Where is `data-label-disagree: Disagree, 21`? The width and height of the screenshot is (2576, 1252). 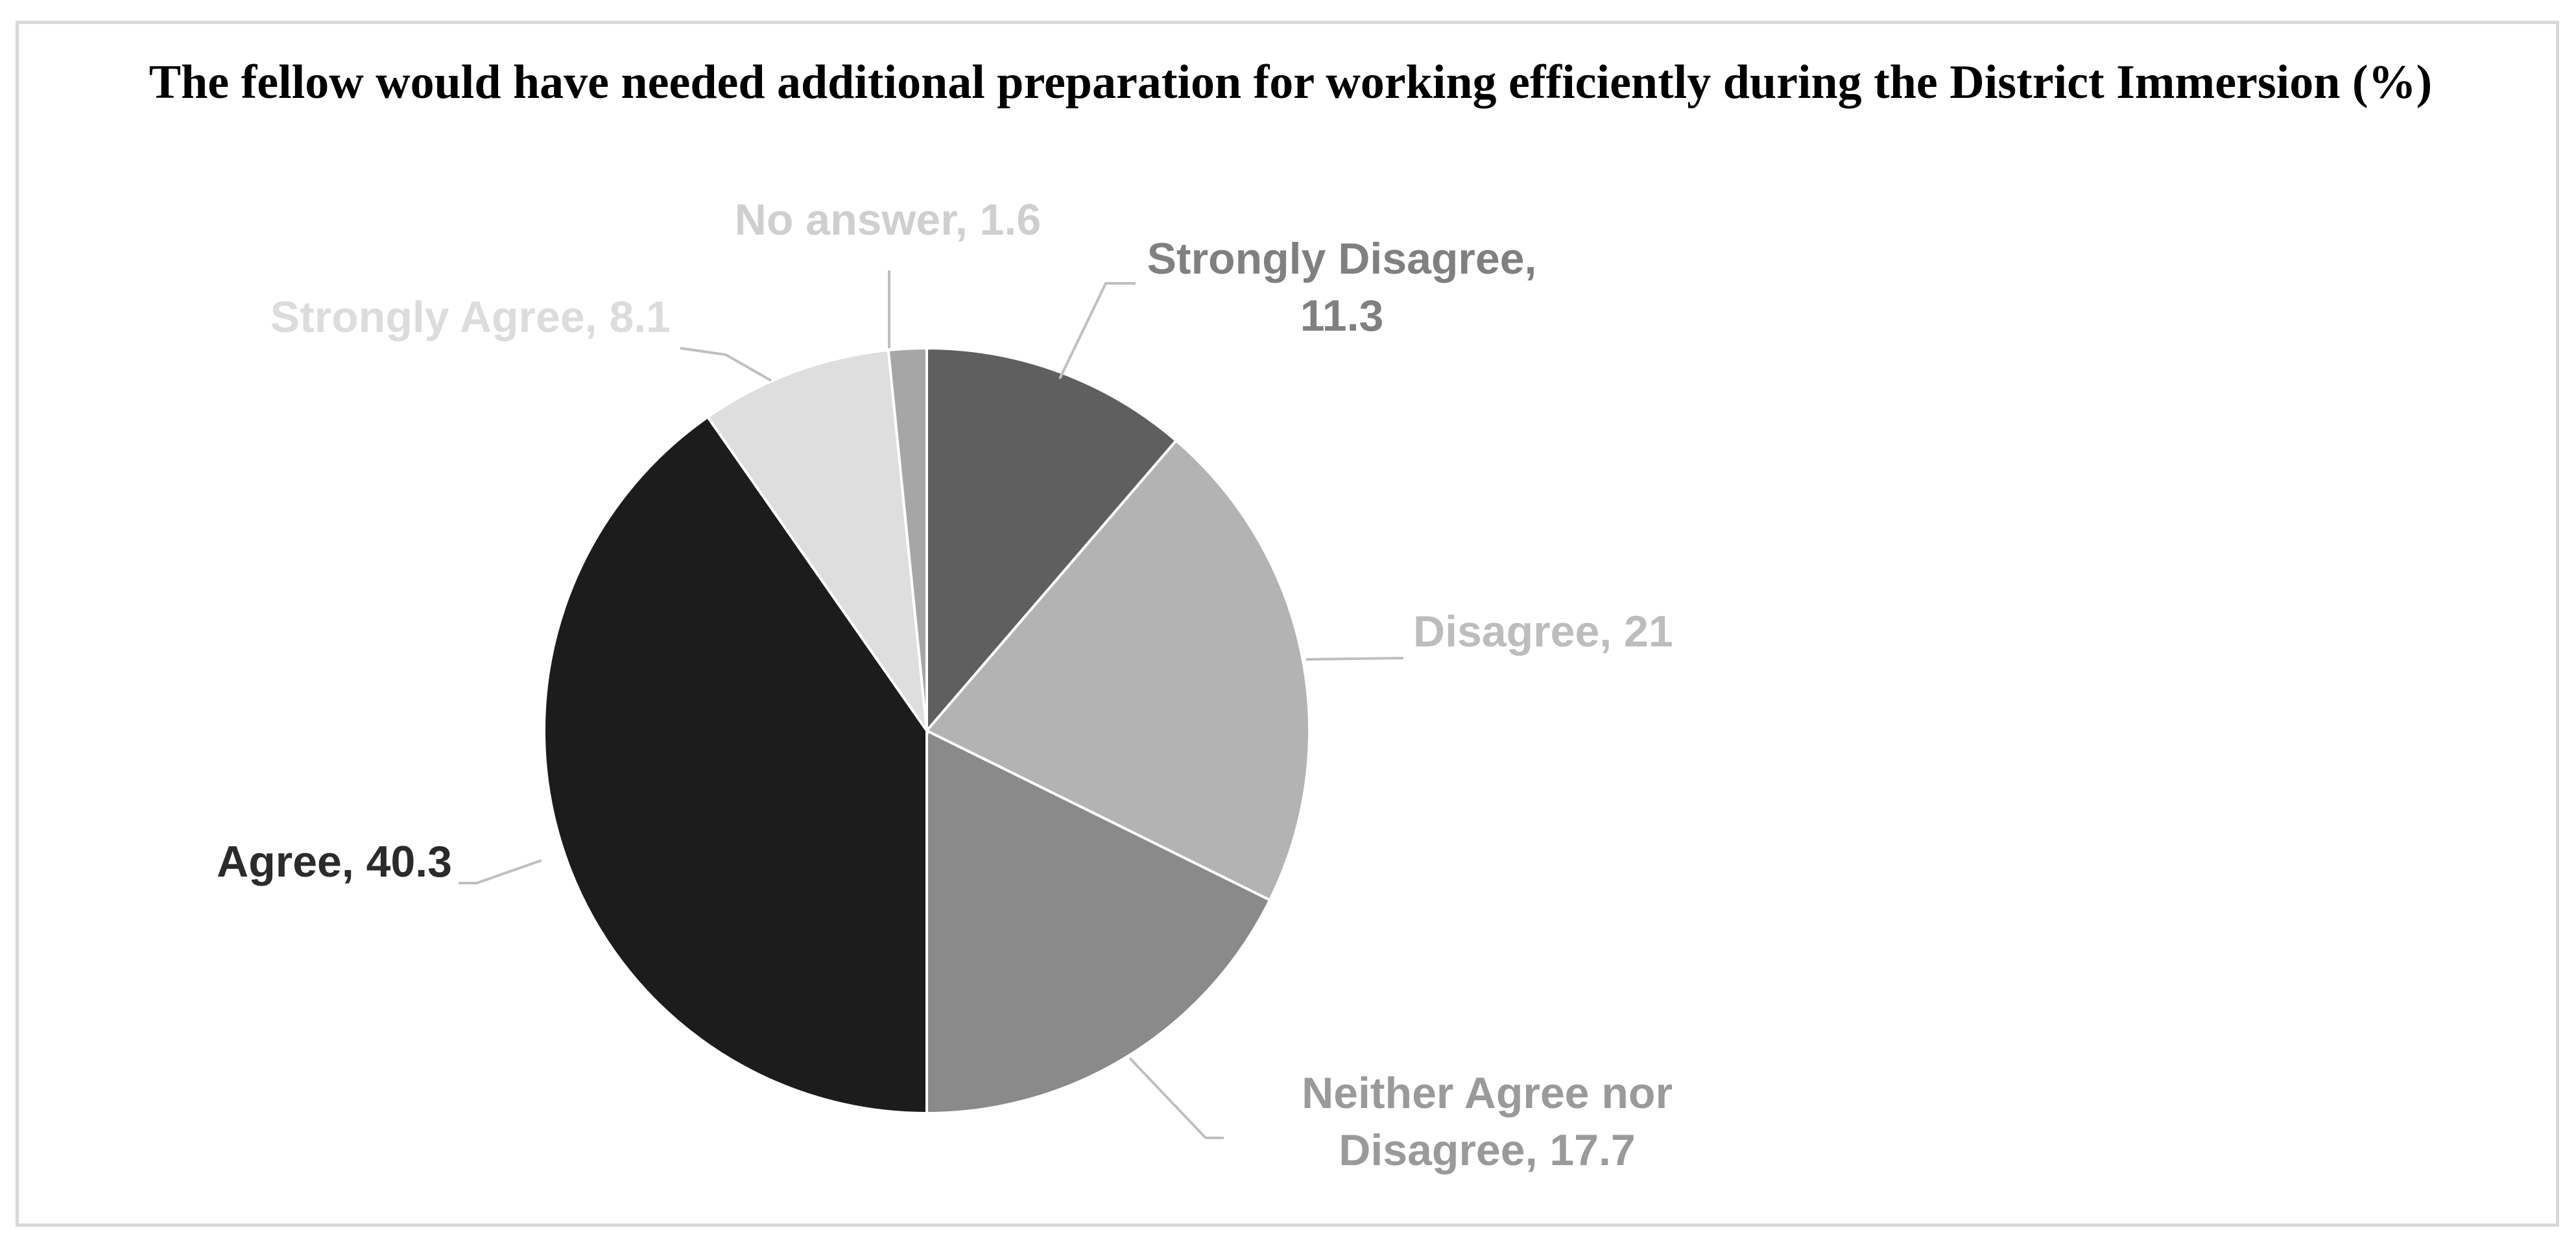 data-label-disagree: Disagree, 21 is located at coordinates (1543, 631).